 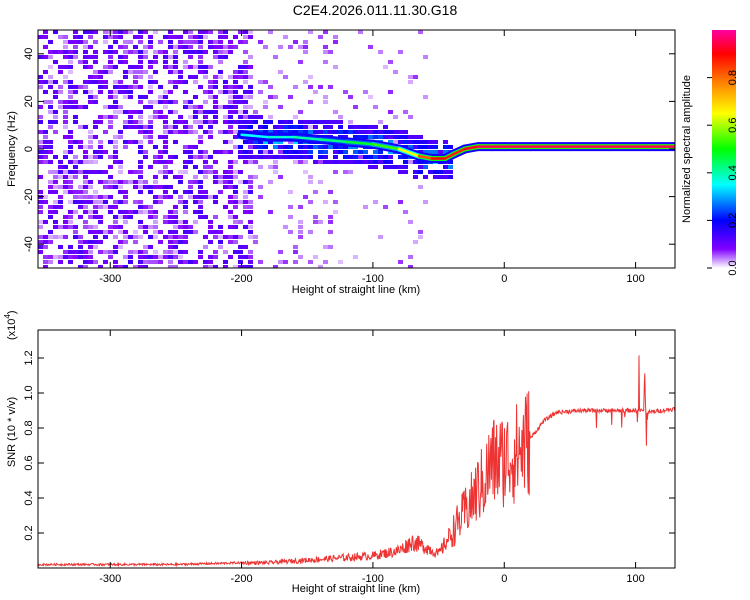 I want to click on colorbar-tick-label: 0.4, so click(x=733, y=172).